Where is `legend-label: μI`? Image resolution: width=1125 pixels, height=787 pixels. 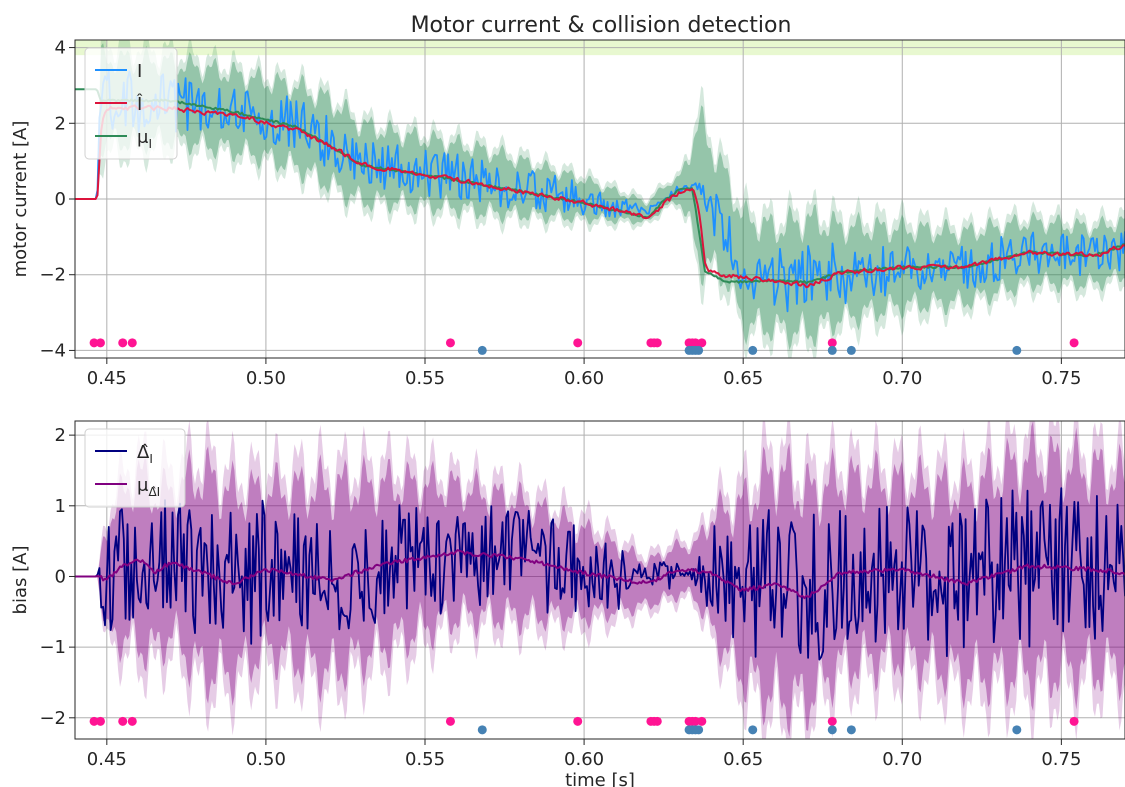
legend-label: μI is located at coordinates (144, 139).